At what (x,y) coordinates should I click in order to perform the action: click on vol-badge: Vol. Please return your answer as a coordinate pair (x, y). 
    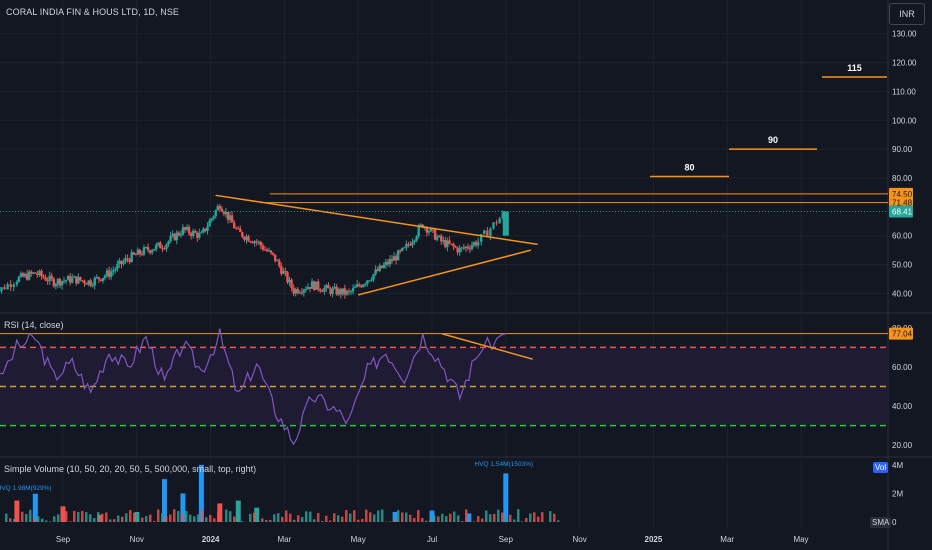
    Looking at the image, I should click on (881, 467).